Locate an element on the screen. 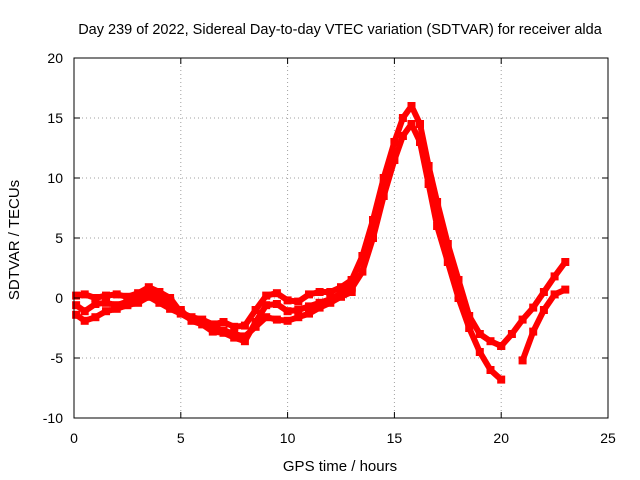 This screenshot has width=640, height=480. x-tick-label: 25 is located at coordinates (608, 438).